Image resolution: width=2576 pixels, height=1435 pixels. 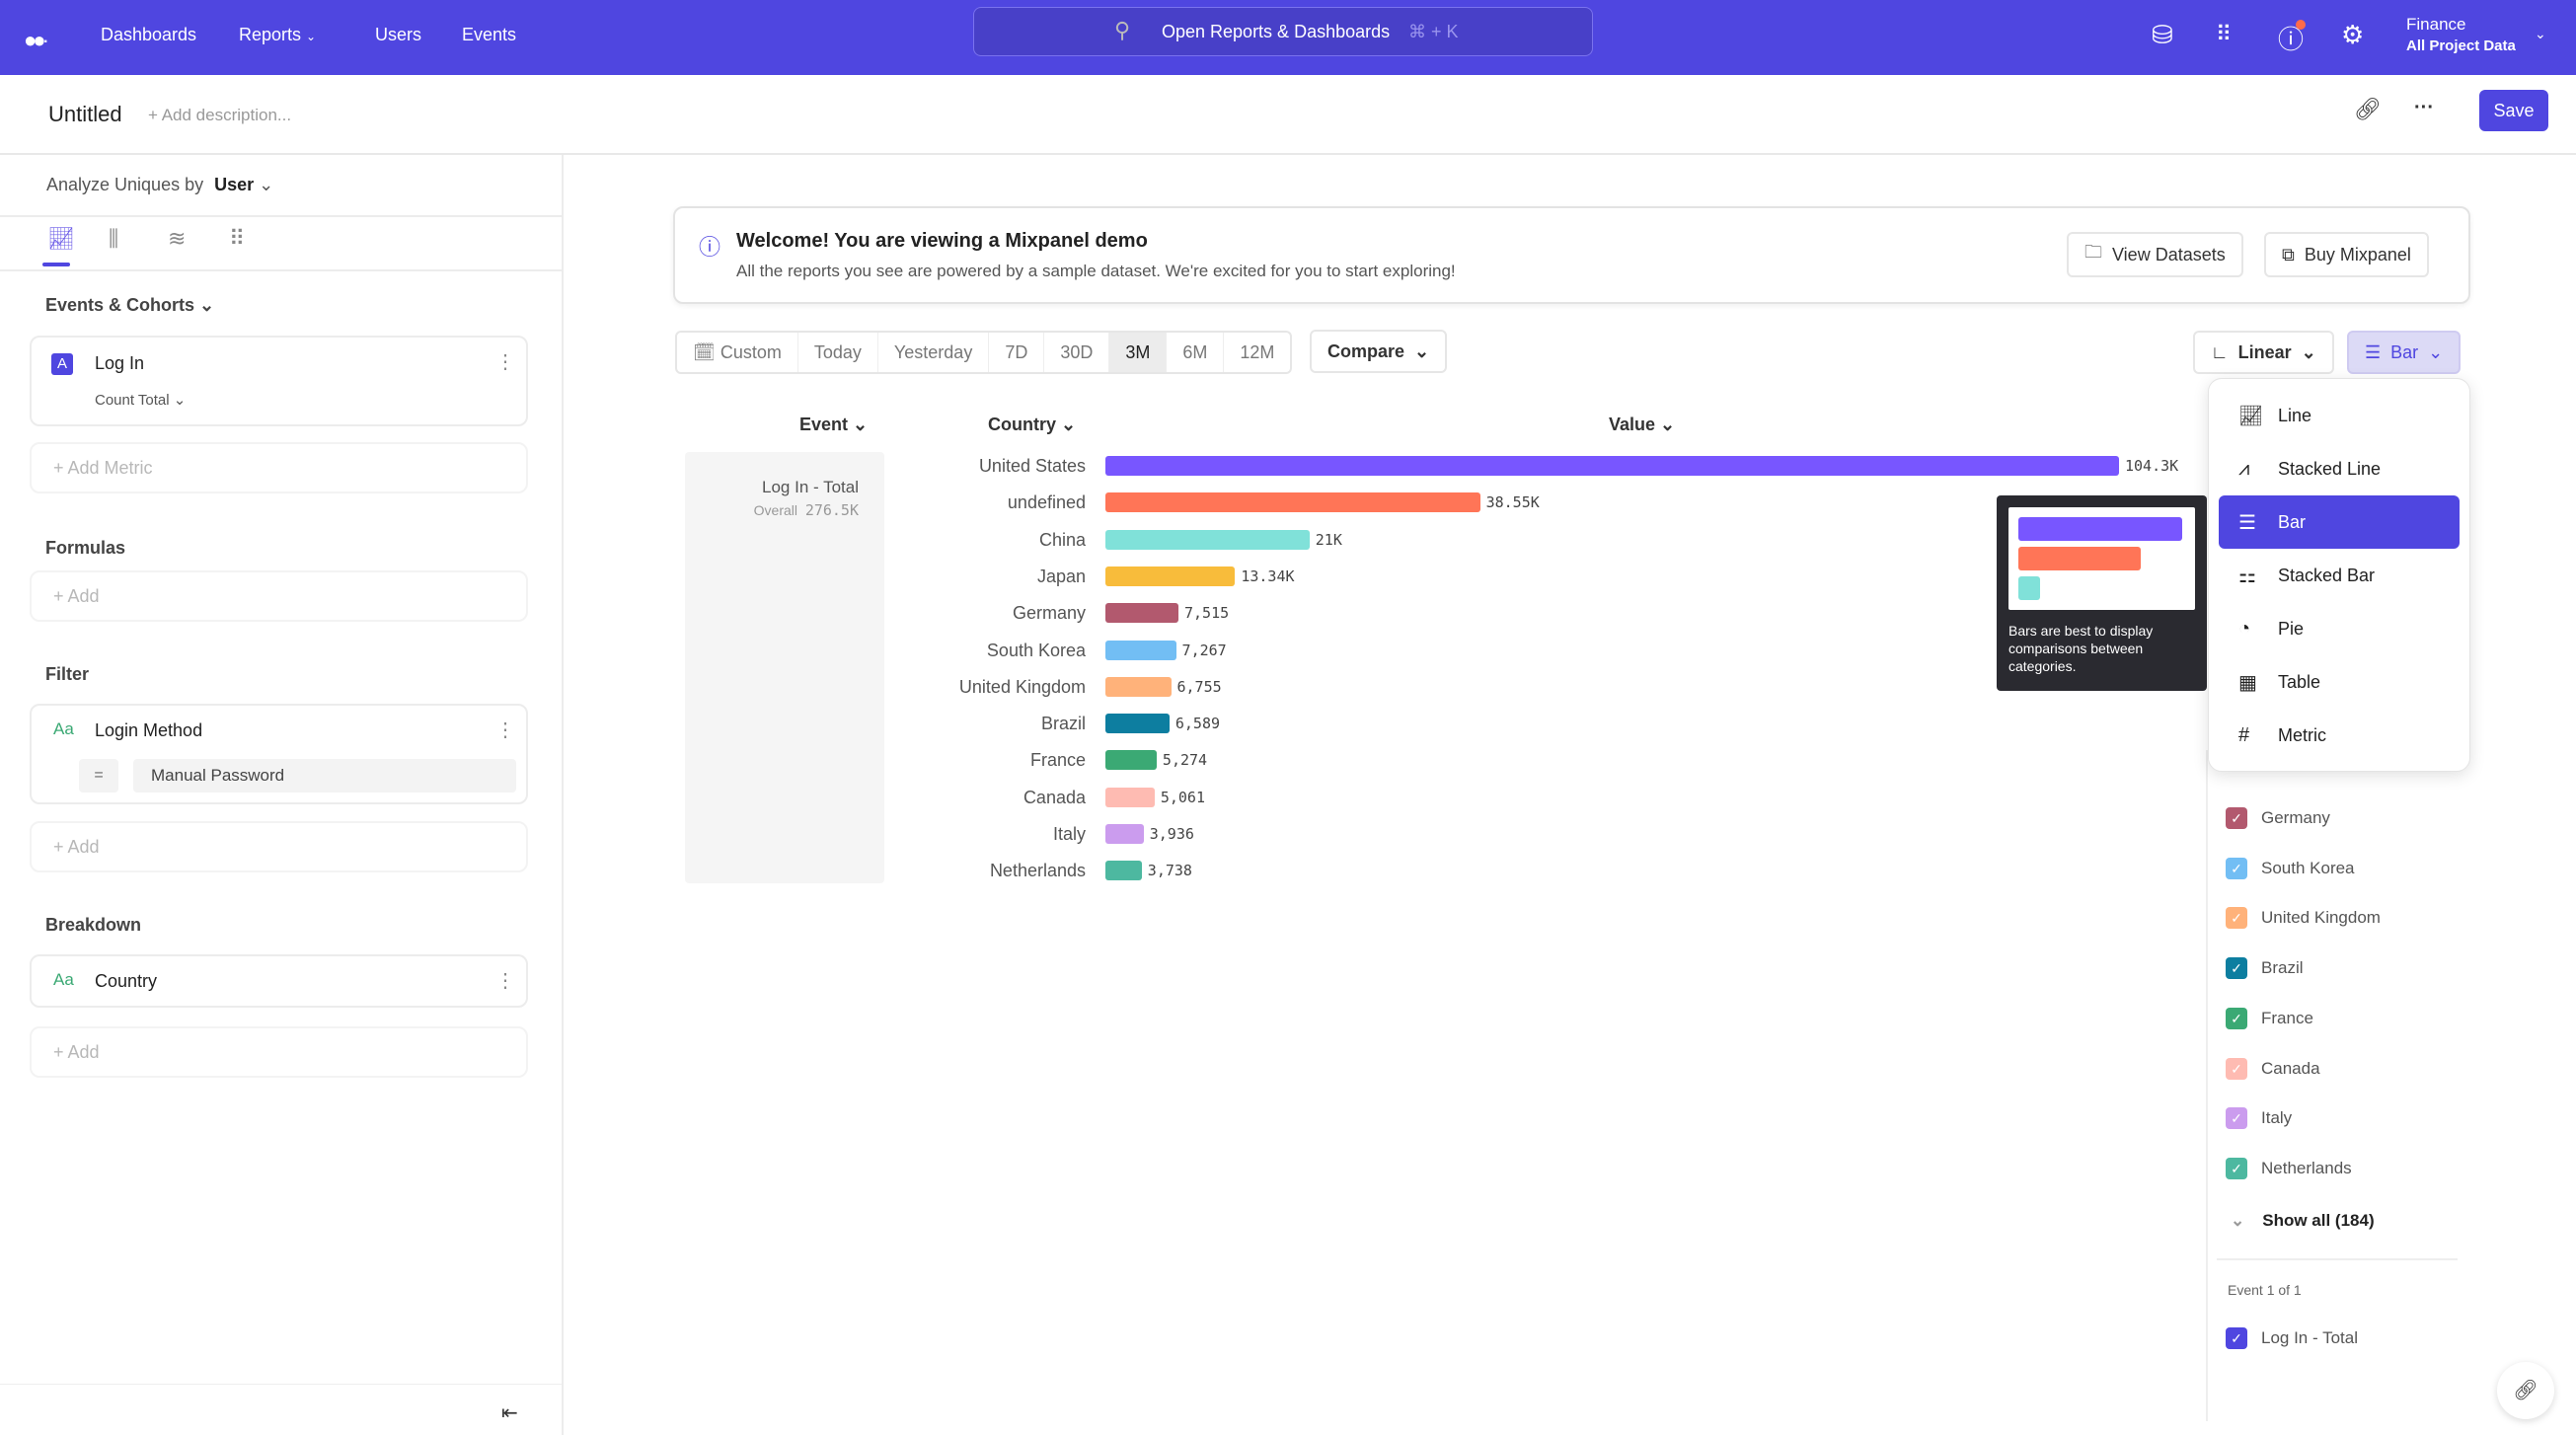 What do you see at coordinates (129, 305) in the screenshot?
I see `events-cohorts-header: Events & Cohorts ⌄` at bounding box center [129, 305].